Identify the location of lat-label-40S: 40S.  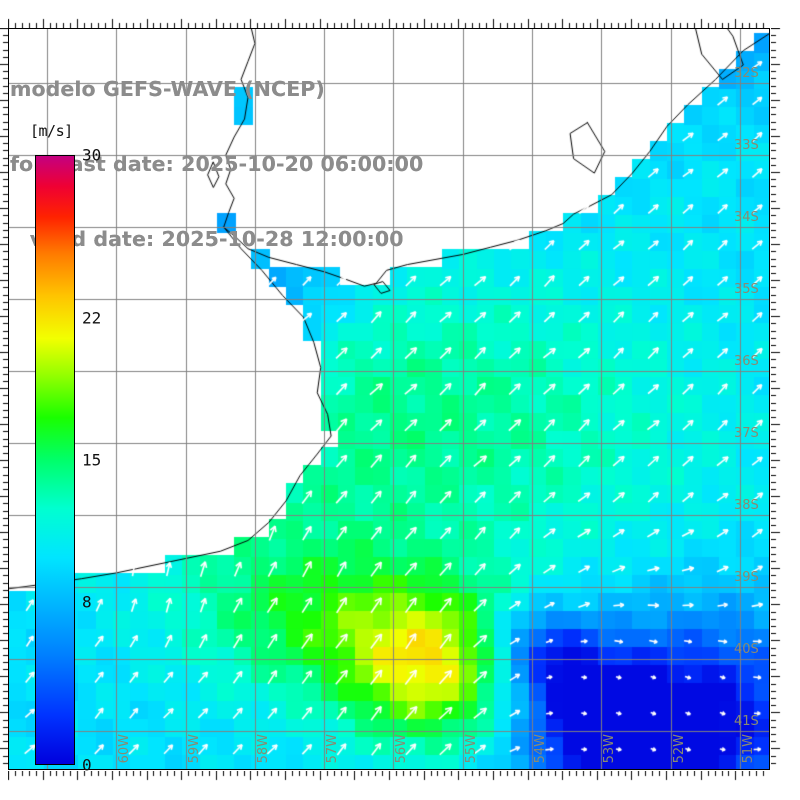
(746, 650).